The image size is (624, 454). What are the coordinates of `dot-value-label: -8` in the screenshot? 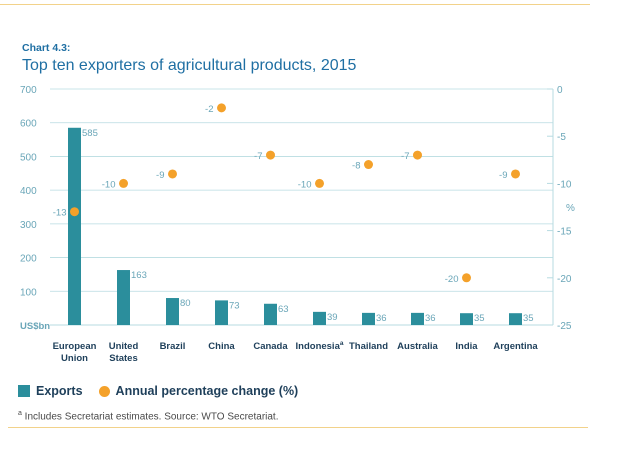 It's located at (356, 166).